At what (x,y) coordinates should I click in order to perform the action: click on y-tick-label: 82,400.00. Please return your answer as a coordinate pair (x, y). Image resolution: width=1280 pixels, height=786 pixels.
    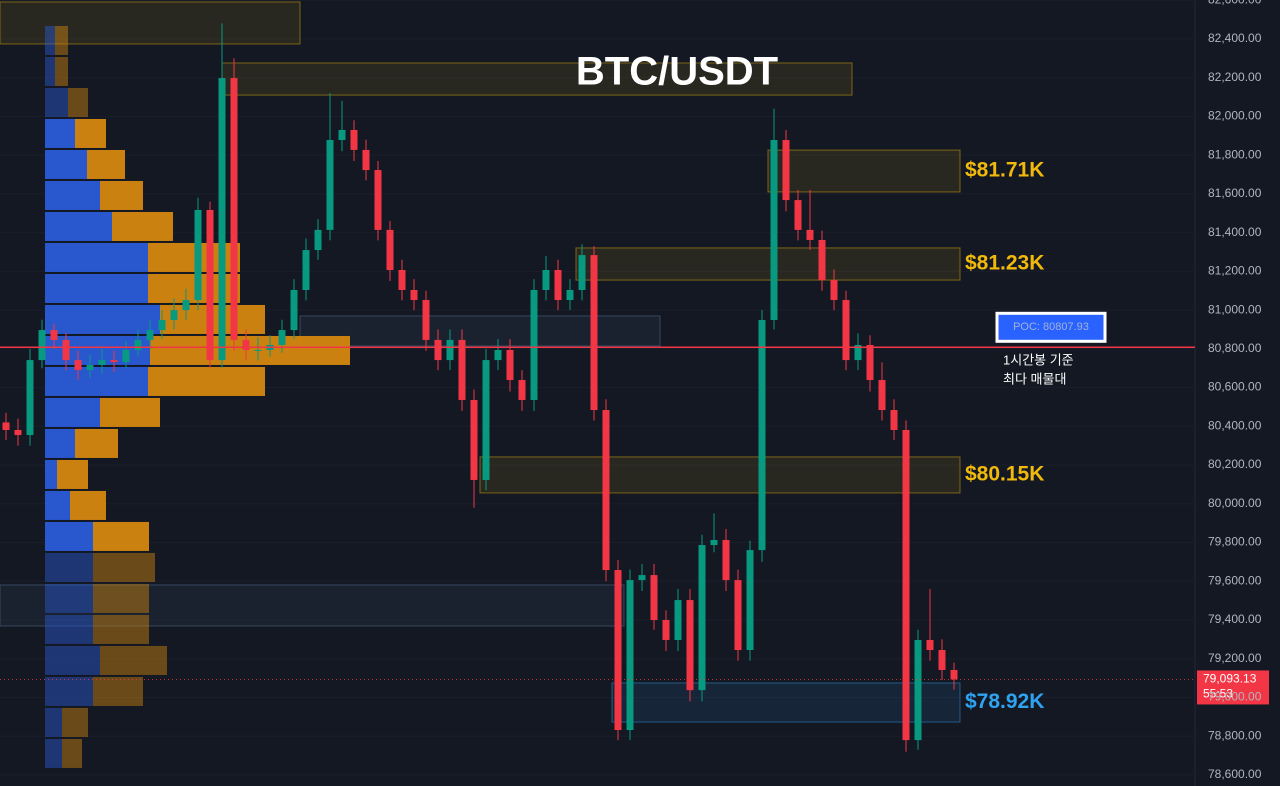
    Looking at the image, I should click on (1235, 38).